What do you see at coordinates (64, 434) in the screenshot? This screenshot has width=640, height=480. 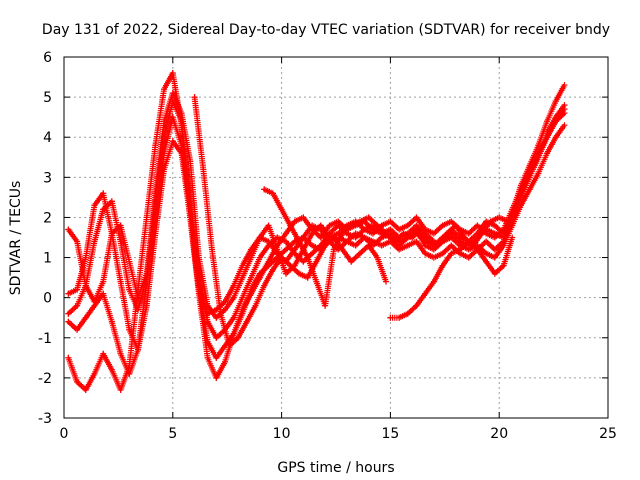 I see `x-tick-label: 0` at bounding box center [64, 434].